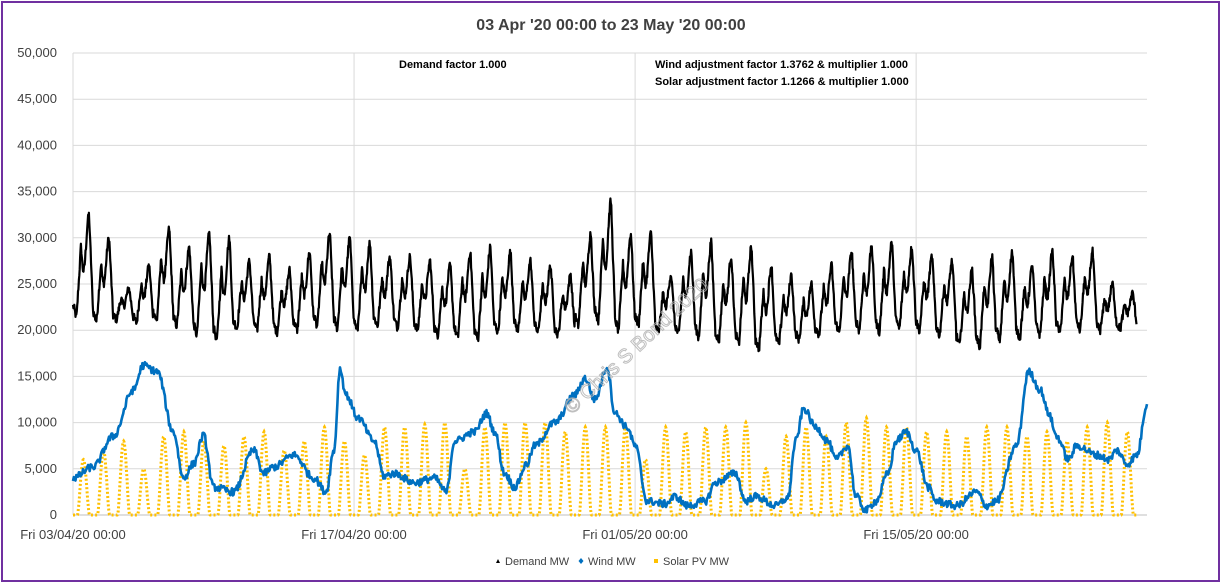 This screenshot has width=1221, height=583. I want to click on x-tick-label: Fri 17/04/20 00:00, so click(354, 534).